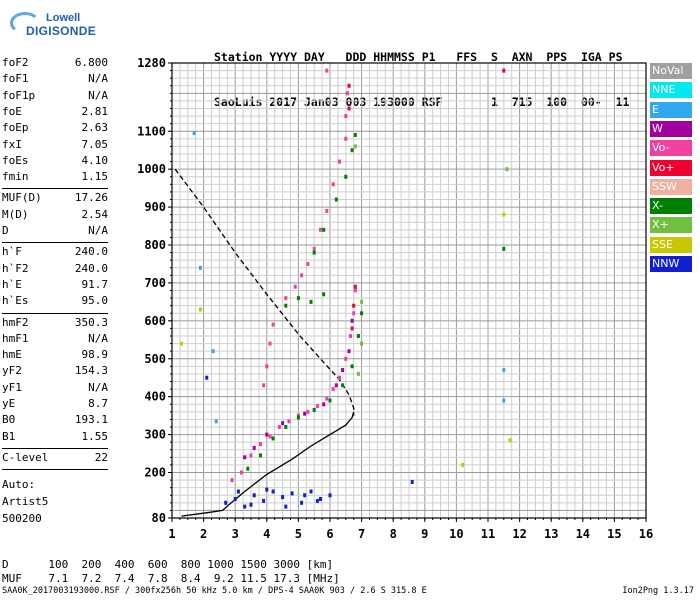 The image size is (700, 600). What do you see at coordinates (155, 473) in the screenshot?
I see `y-tick-label: 200` at bounding box center [155, 473].